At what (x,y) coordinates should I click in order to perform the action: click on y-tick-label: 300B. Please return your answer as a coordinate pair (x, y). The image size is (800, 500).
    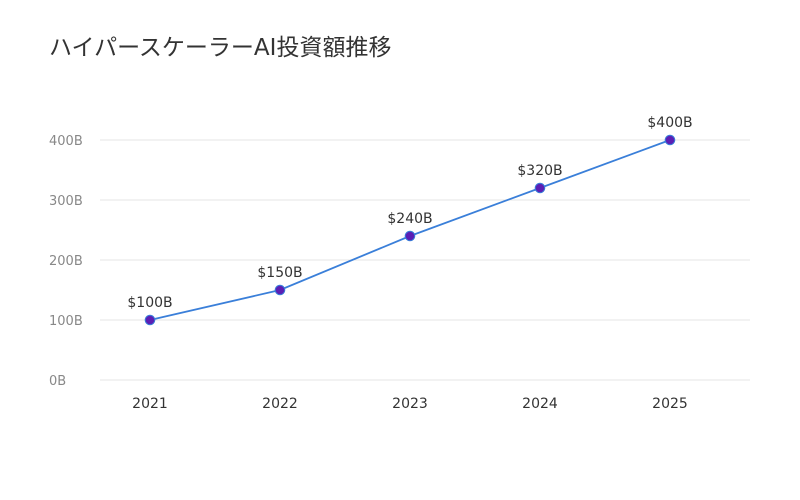
    Looking at the image, I should click on (66, 201).